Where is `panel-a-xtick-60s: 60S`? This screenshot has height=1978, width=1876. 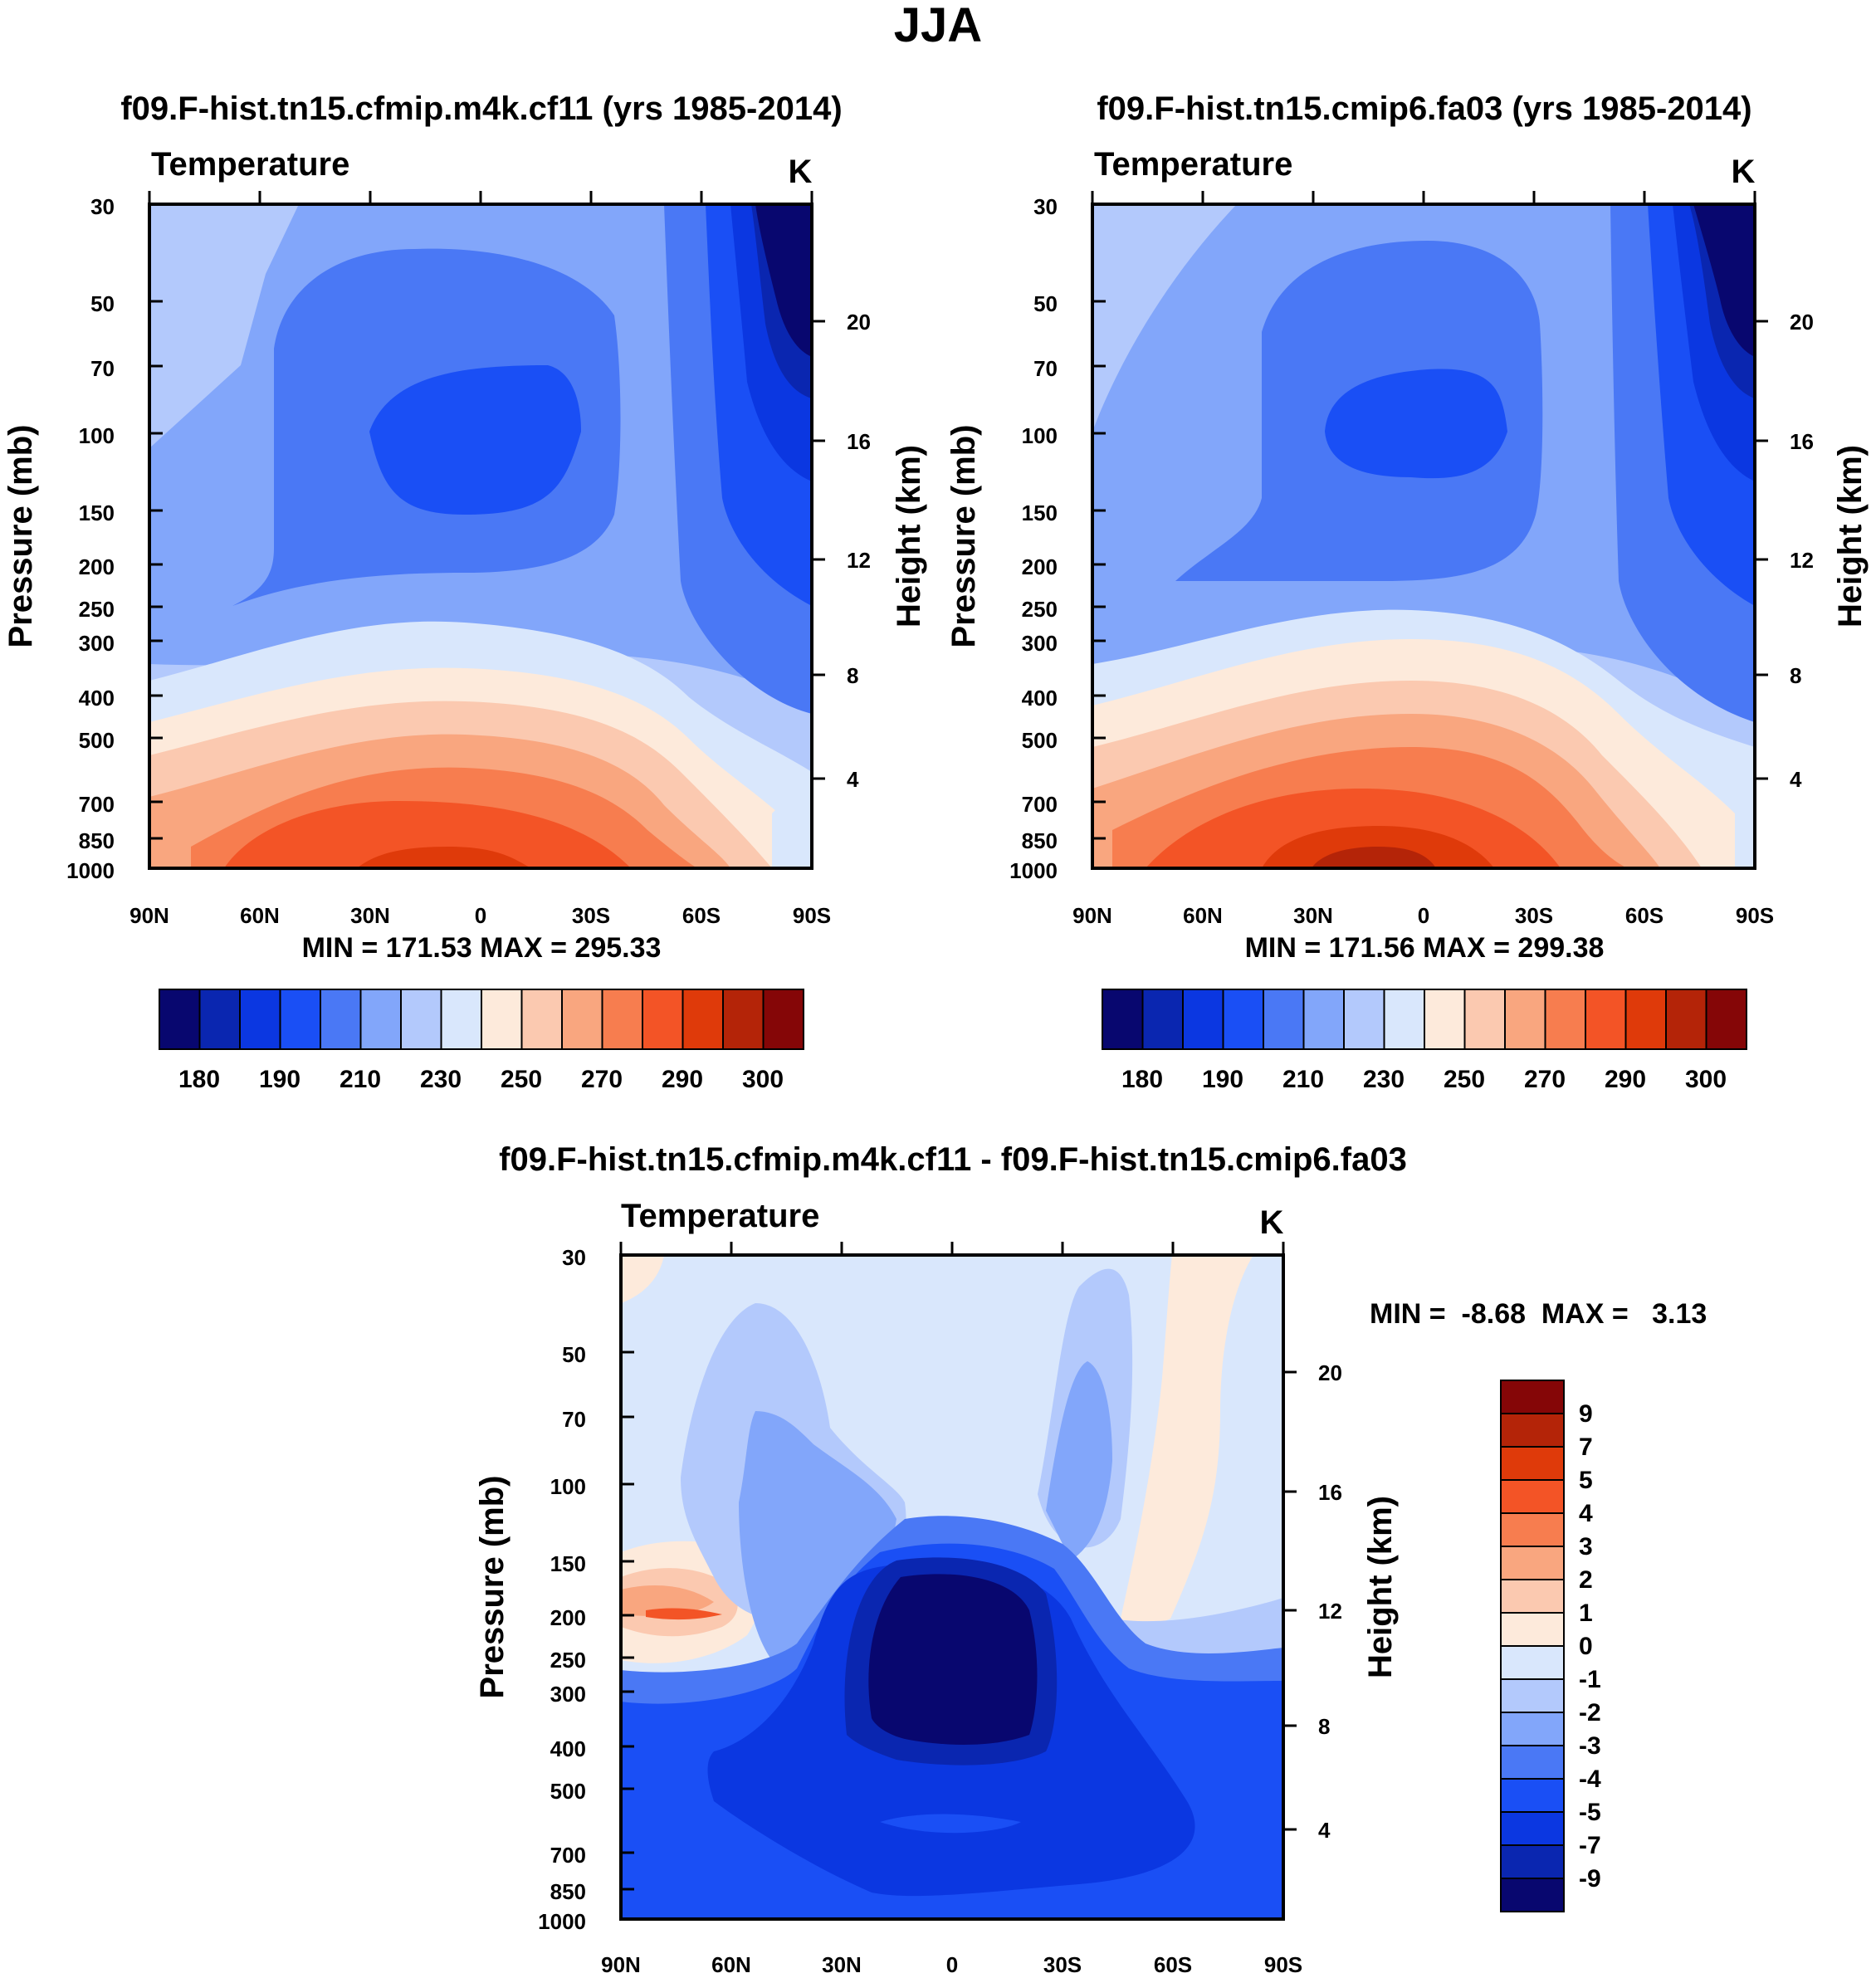 panel-a-xtick-60s: 60S is located at coordinates (701, 916).